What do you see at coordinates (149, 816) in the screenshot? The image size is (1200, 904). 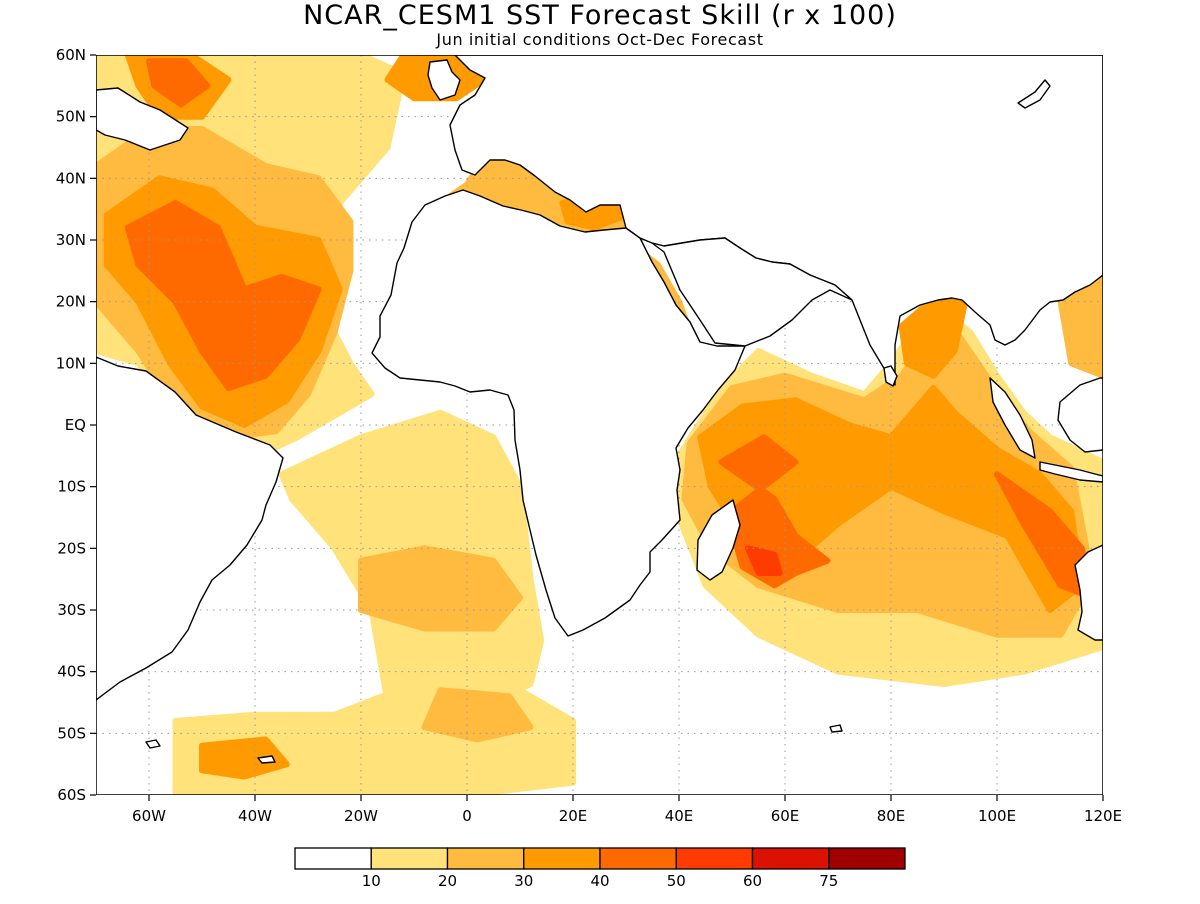 I see `lon-tick-label: 60W` at bounding box center [149, 816].